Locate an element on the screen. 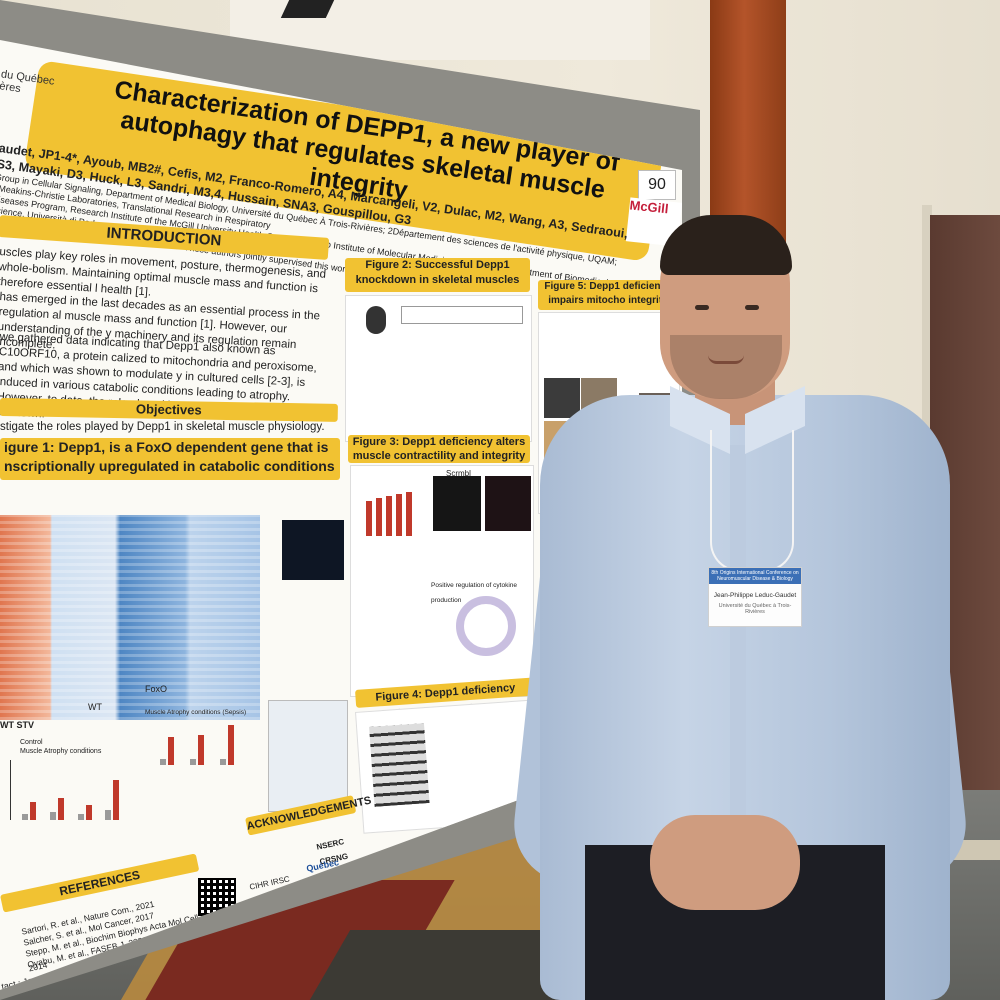 The height and width of the screenshot is (1000, 1000). ceiling-vent is located at coordinates (307, 9).